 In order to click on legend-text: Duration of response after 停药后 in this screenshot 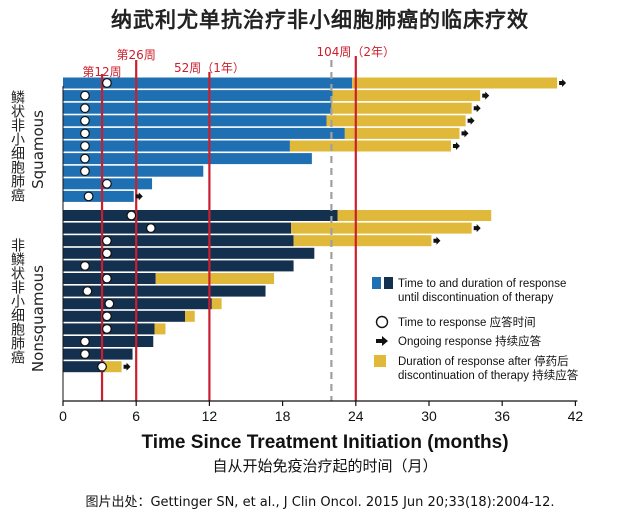, I will do `click(483, 361)`.